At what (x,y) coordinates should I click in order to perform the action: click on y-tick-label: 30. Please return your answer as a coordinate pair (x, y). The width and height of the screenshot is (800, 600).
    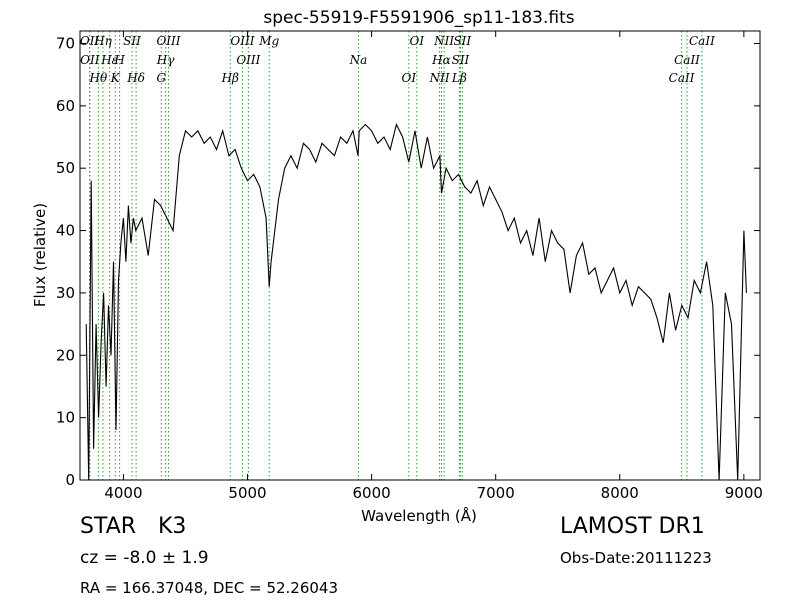
    Looking at the image, I should click on (65, 293).